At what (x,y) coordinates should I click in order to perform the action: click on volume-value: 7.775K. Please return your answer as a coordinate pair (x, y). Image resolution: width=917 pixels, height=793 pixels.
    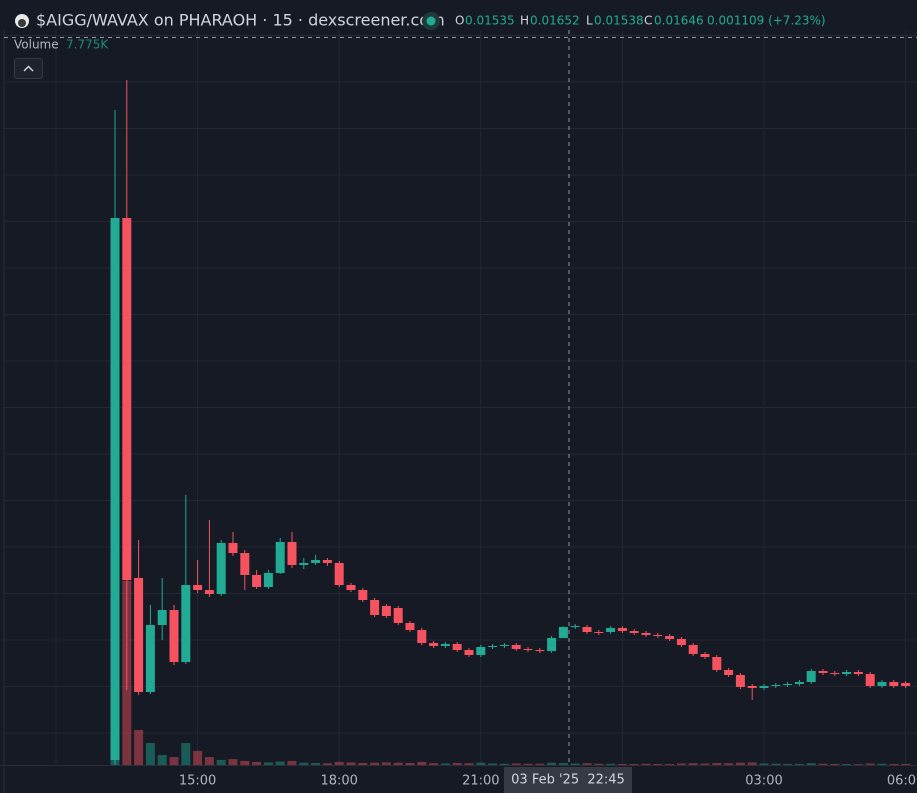
    Looking at the image, I should click on (87, 45).